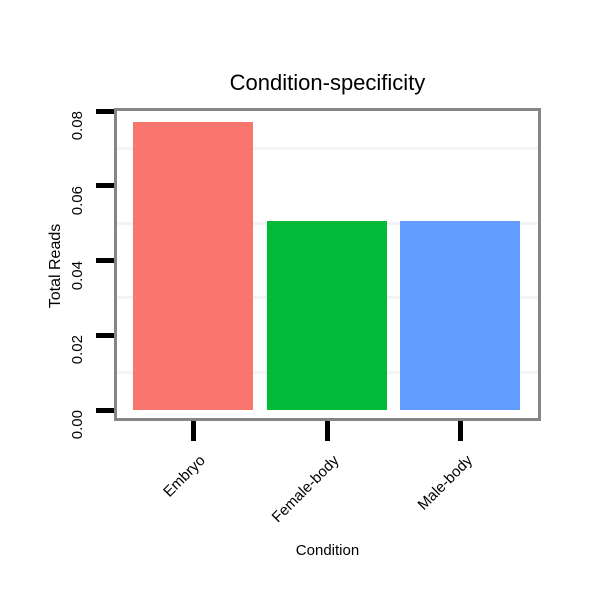  What do you see at coordinates (77, 200) in the screenshot?
I see `y-tick-label: 0.06` at bounding box center [77, 200].